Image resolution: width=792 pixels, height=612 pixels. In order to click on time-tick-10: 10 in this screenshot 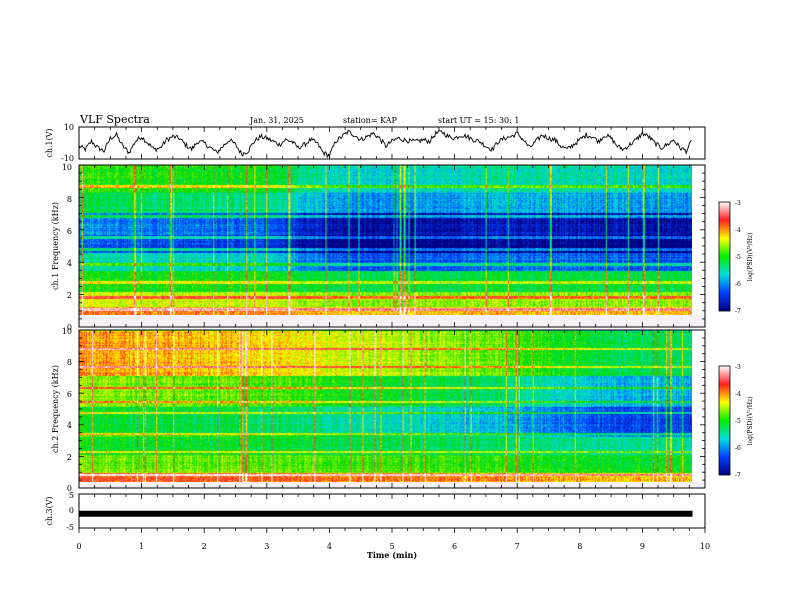, I will do `click(705, 546)`.